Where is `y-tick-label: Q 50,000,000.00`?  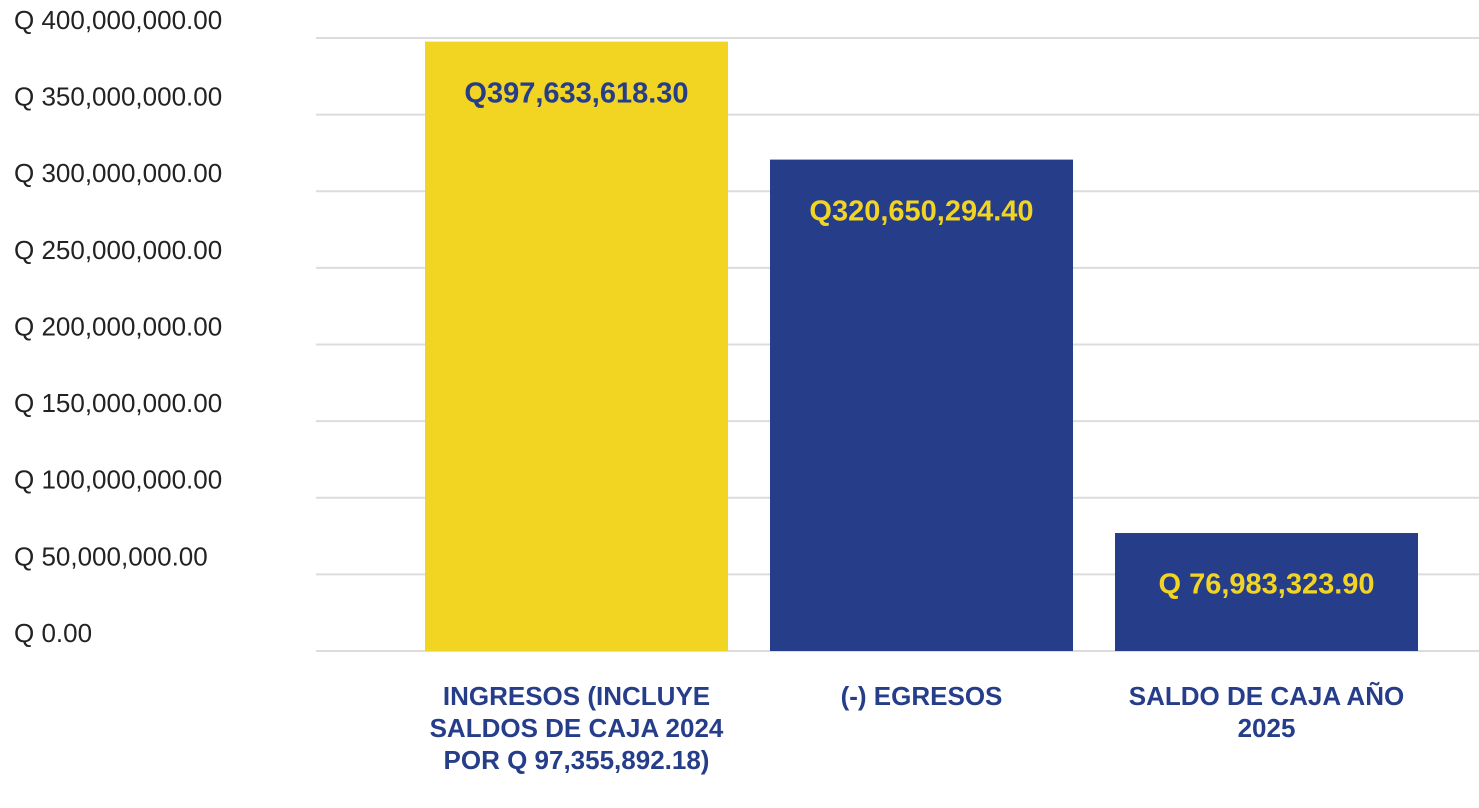 y-tick-label: Q 50,000,000.00 is located at coordinates (111, 556).